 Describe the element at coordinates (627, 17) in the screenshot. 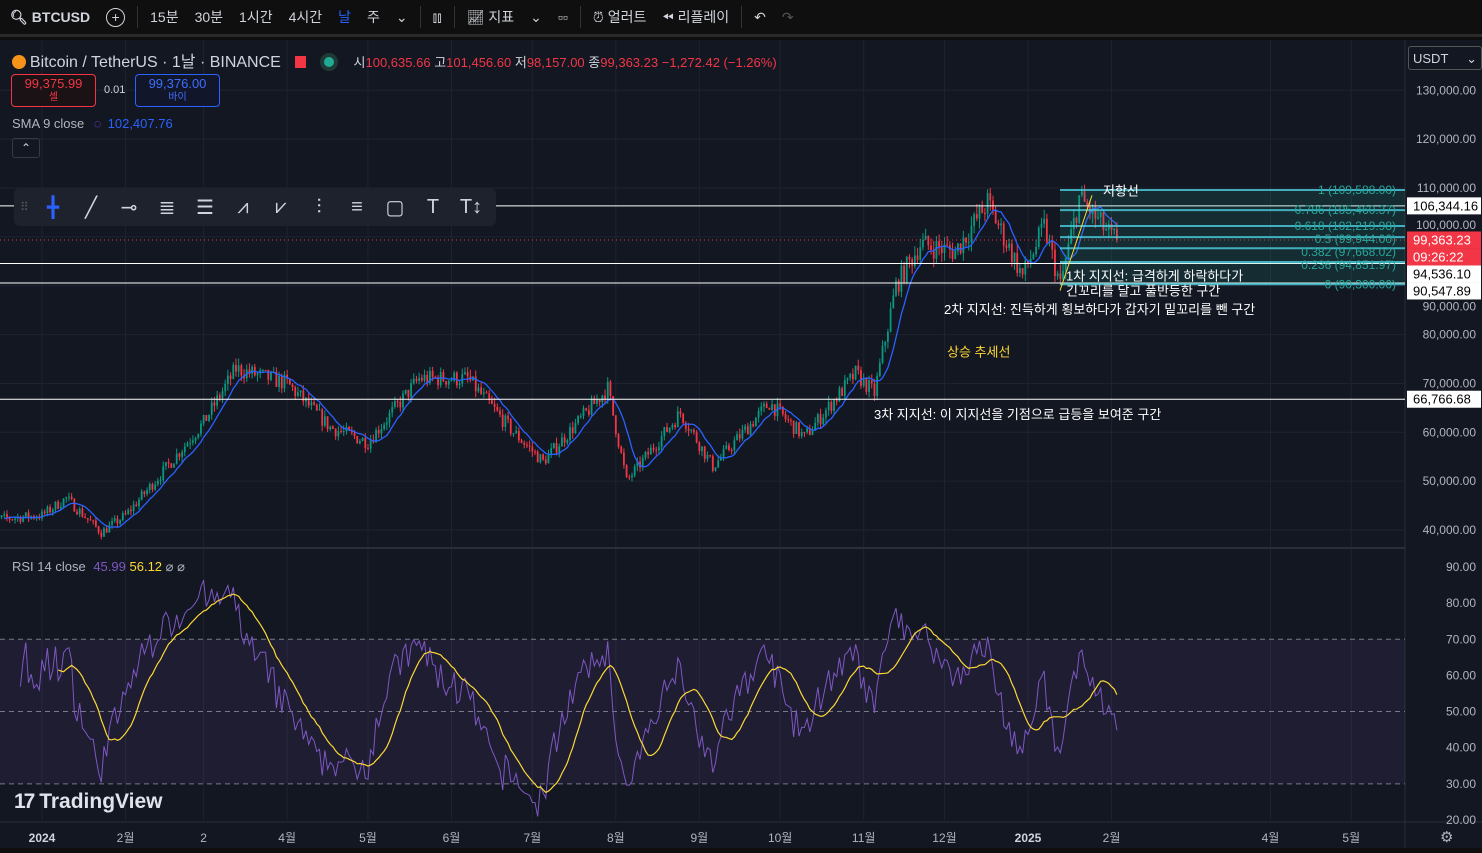

I see `alert-label: 얼러트` at that location.